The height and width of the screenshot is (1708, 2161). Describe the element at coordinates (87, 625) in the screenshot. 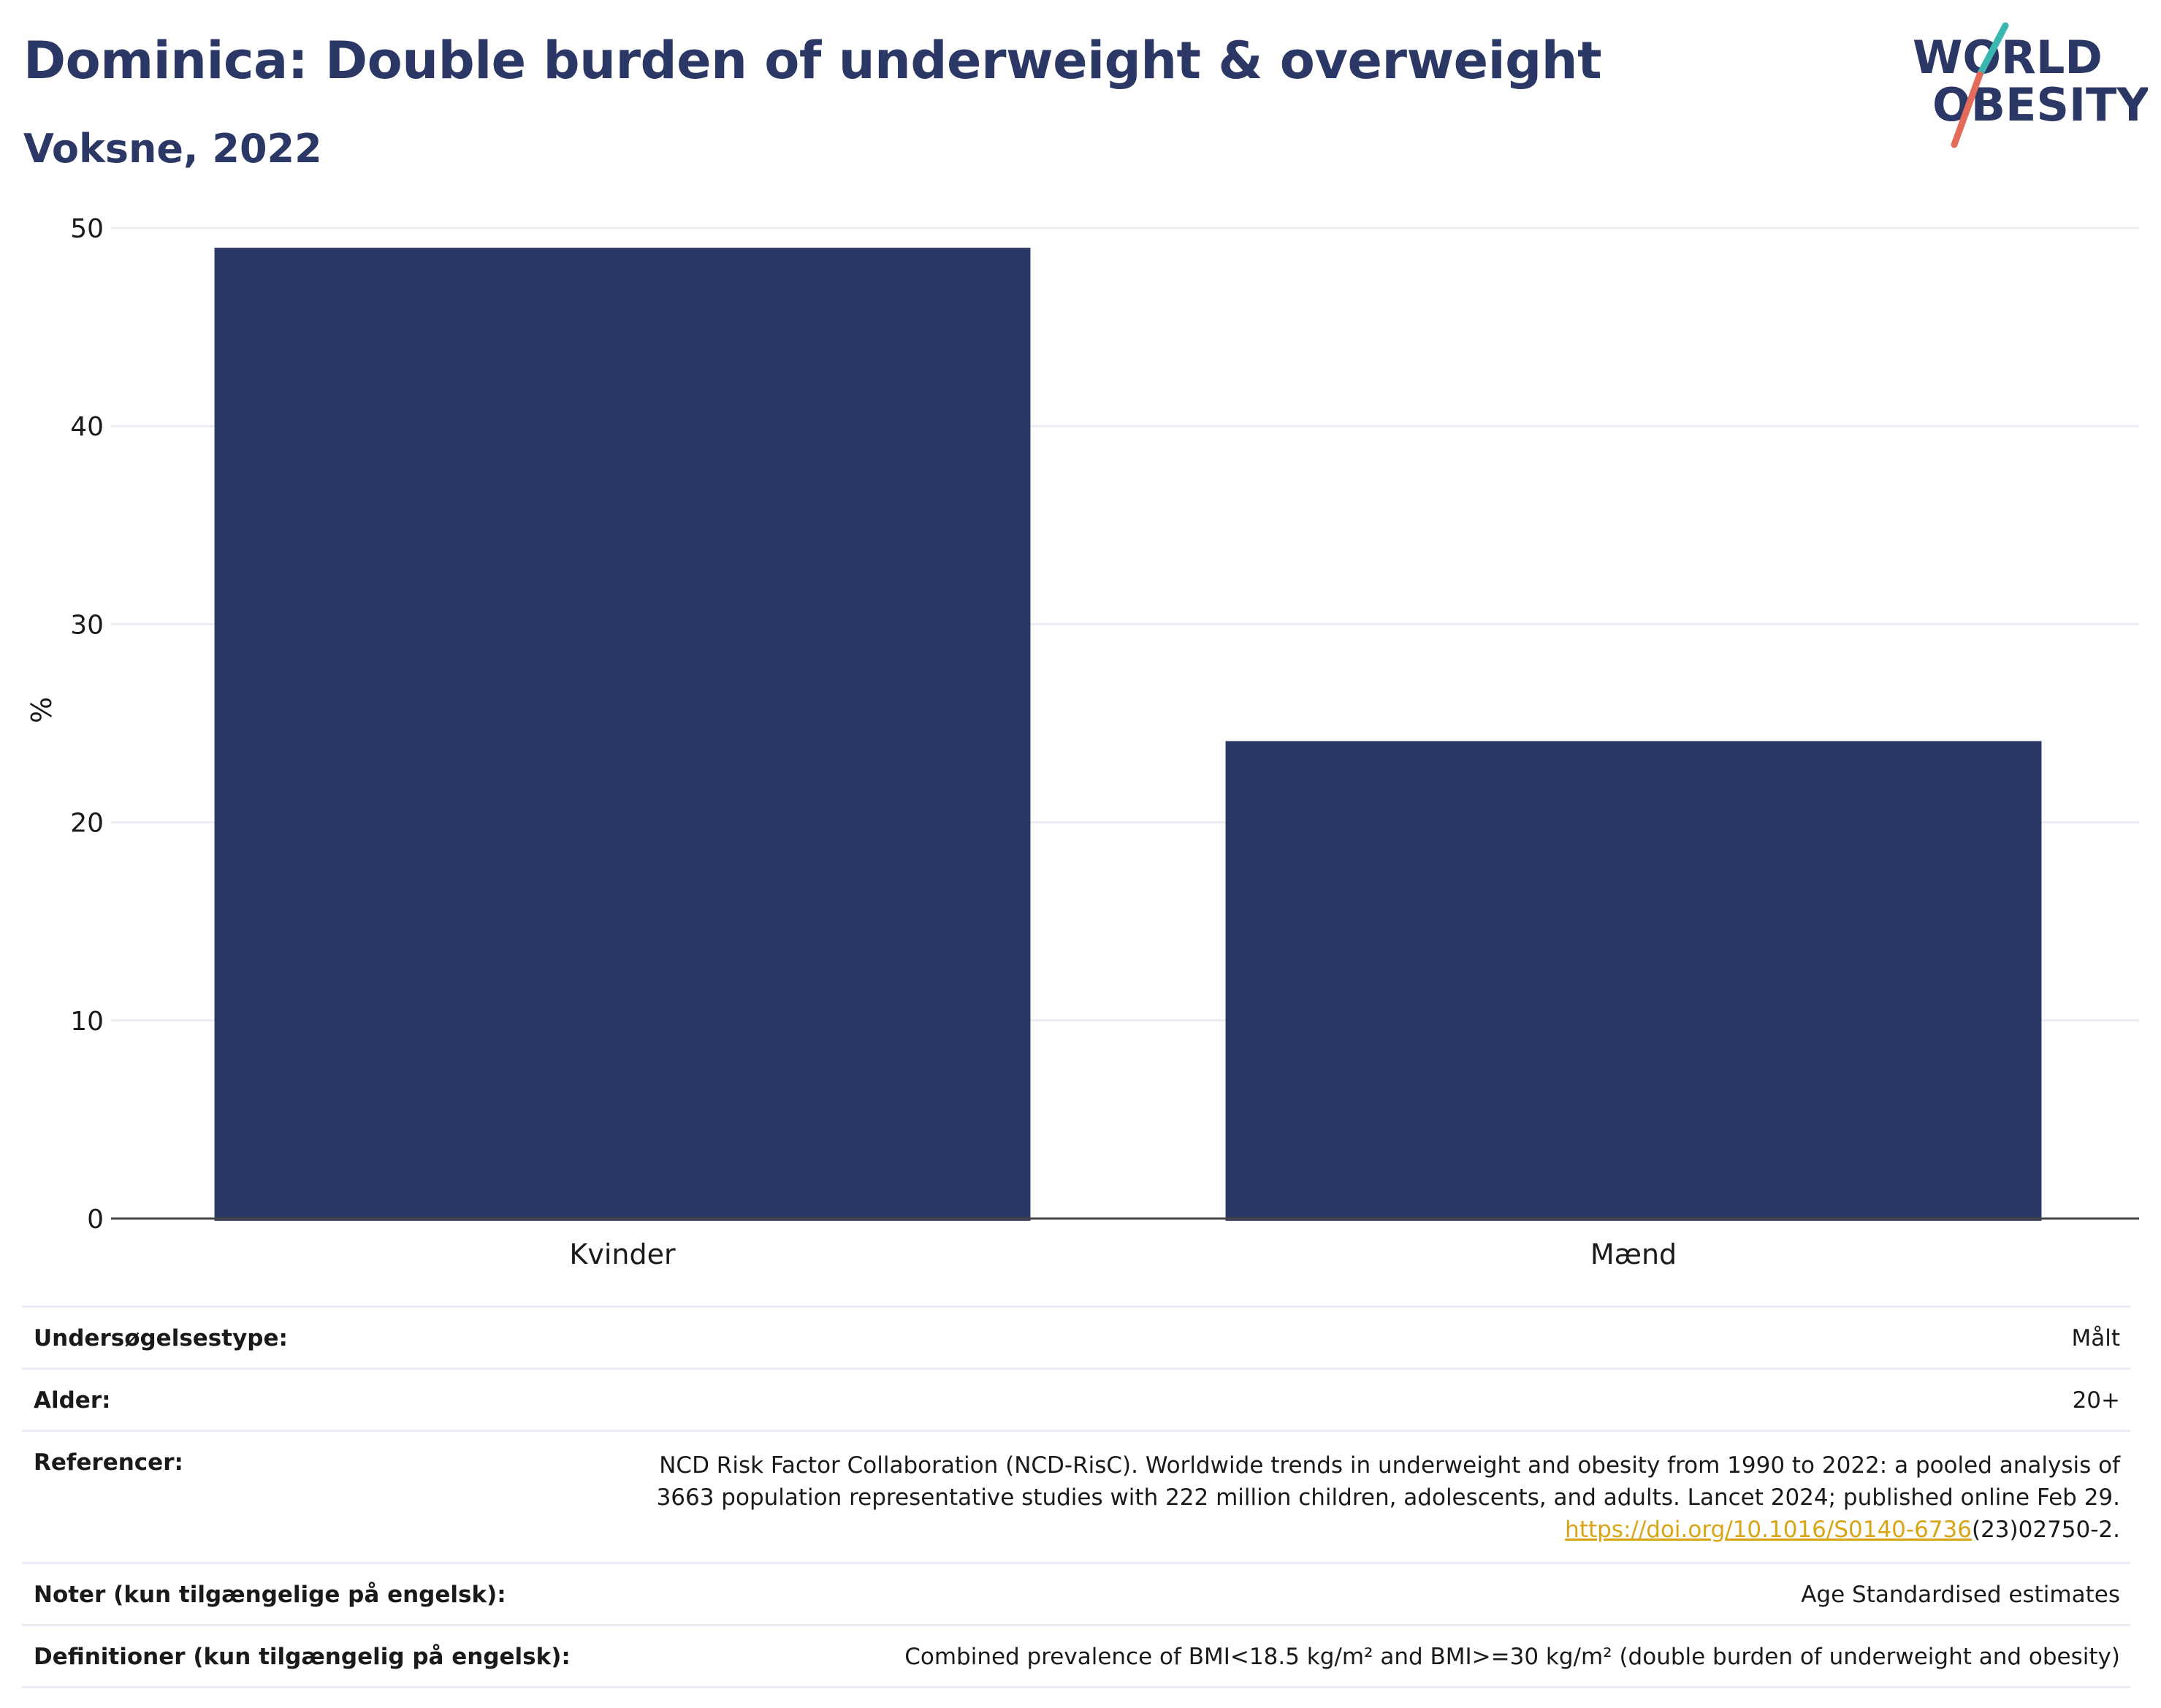

I see `y-tick-label: 30` at that location.